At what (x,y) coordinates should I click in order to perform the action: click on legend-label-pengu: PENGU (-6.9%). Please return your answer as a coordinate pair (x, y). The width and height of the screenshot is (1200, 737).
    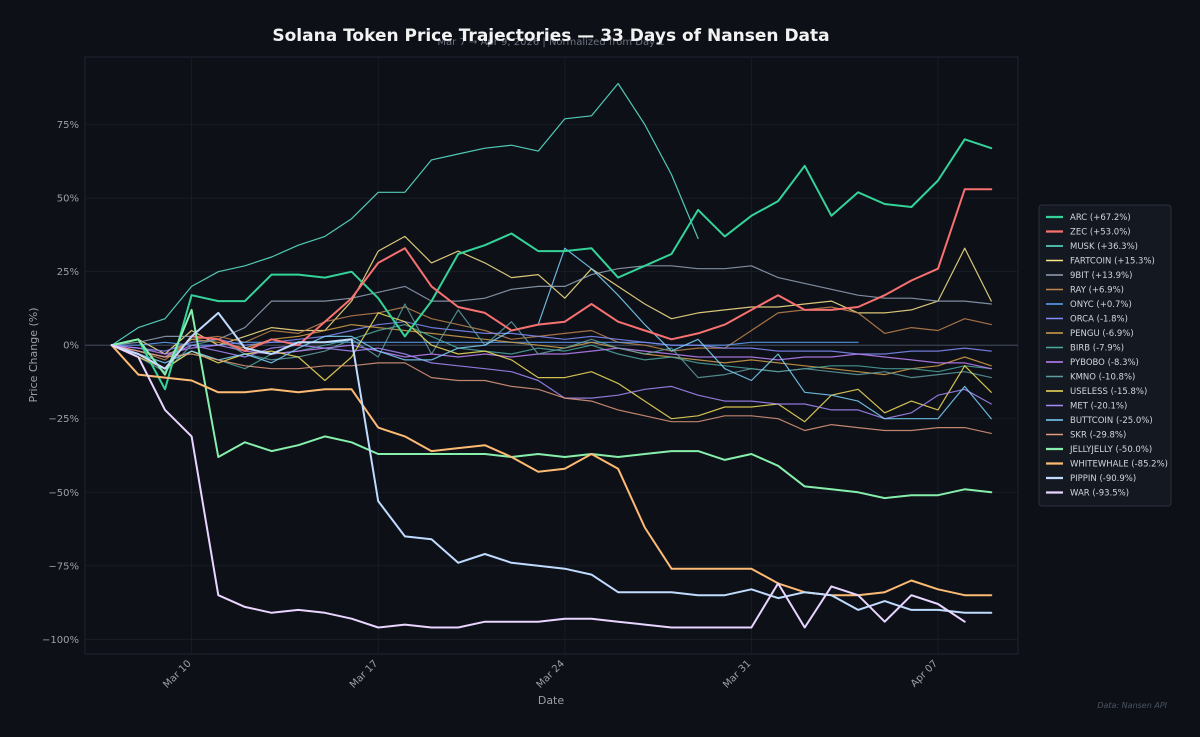
    Looking at the image, I should click on (1102, 334).